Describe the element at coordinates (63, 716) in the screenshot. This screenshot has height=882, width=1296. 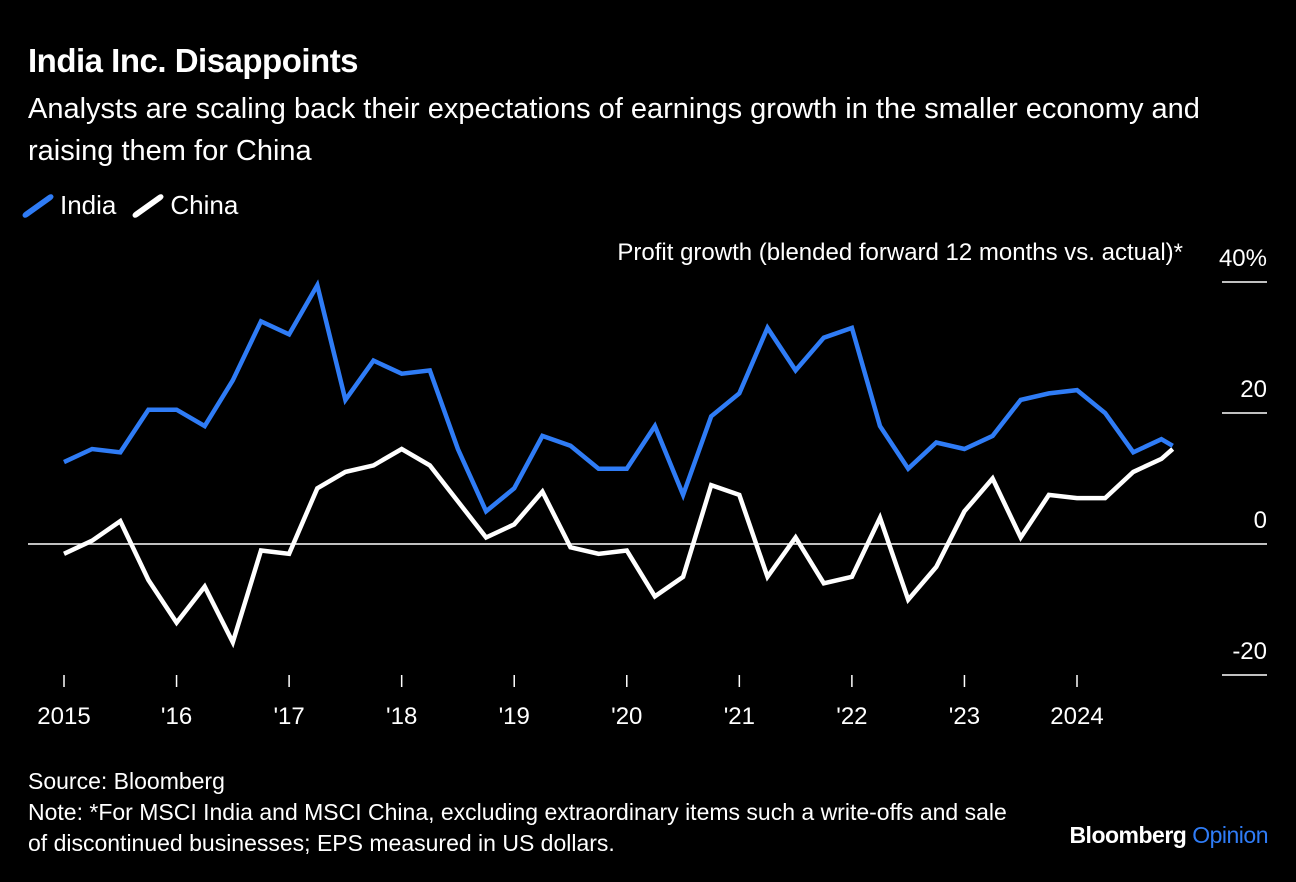
I see `x-tick-label: 2015` at that location.